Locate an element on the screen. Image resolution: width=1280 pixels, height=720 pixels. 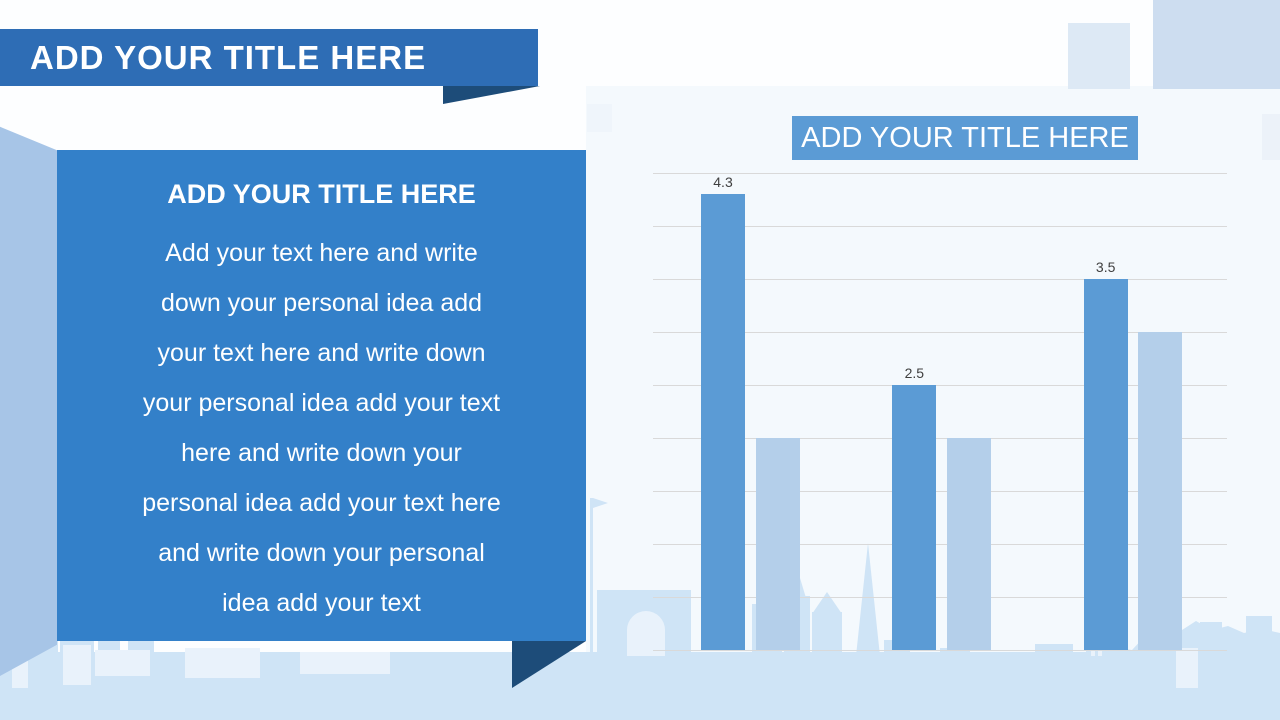
body-line: down your personal idea add is located at coordinates (321, 303).